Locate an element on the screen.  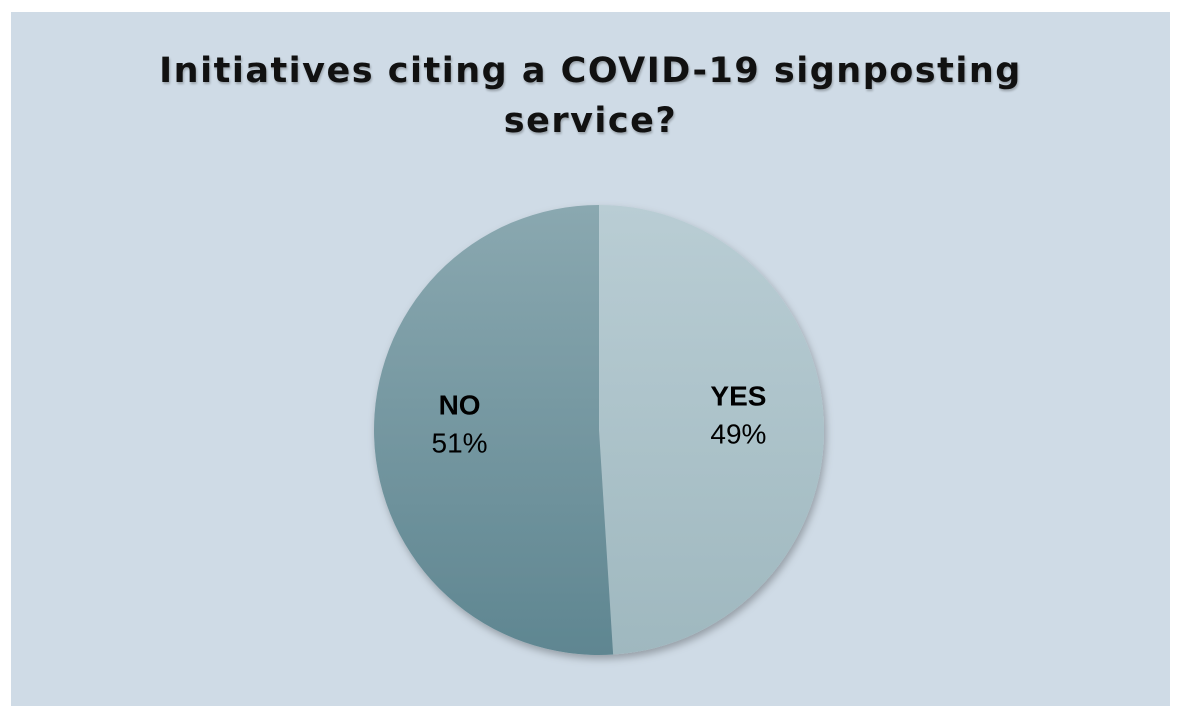
chart-title-line-2: service? is located at coordinates (590, 121).